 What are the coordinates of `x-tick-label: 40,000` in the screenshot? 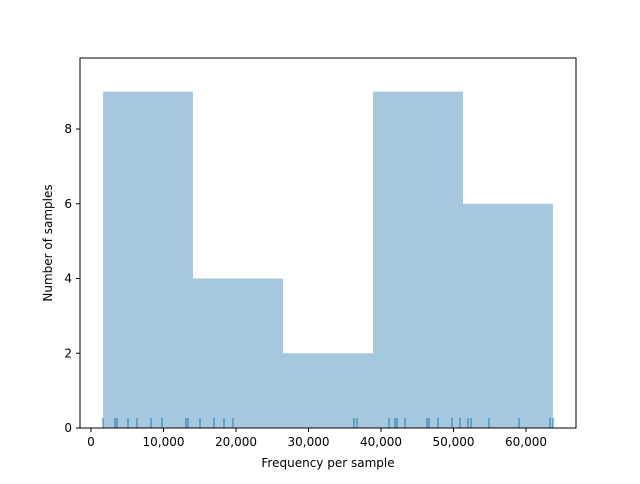 It's located at (381, 442).